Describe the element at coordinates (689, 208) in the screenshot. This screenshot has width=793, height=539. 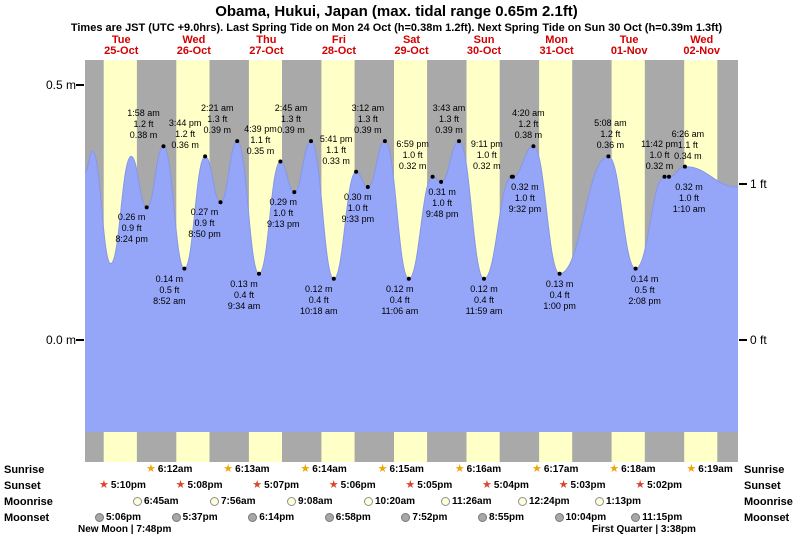
I see `tide-time: 1:10 am` at that location.